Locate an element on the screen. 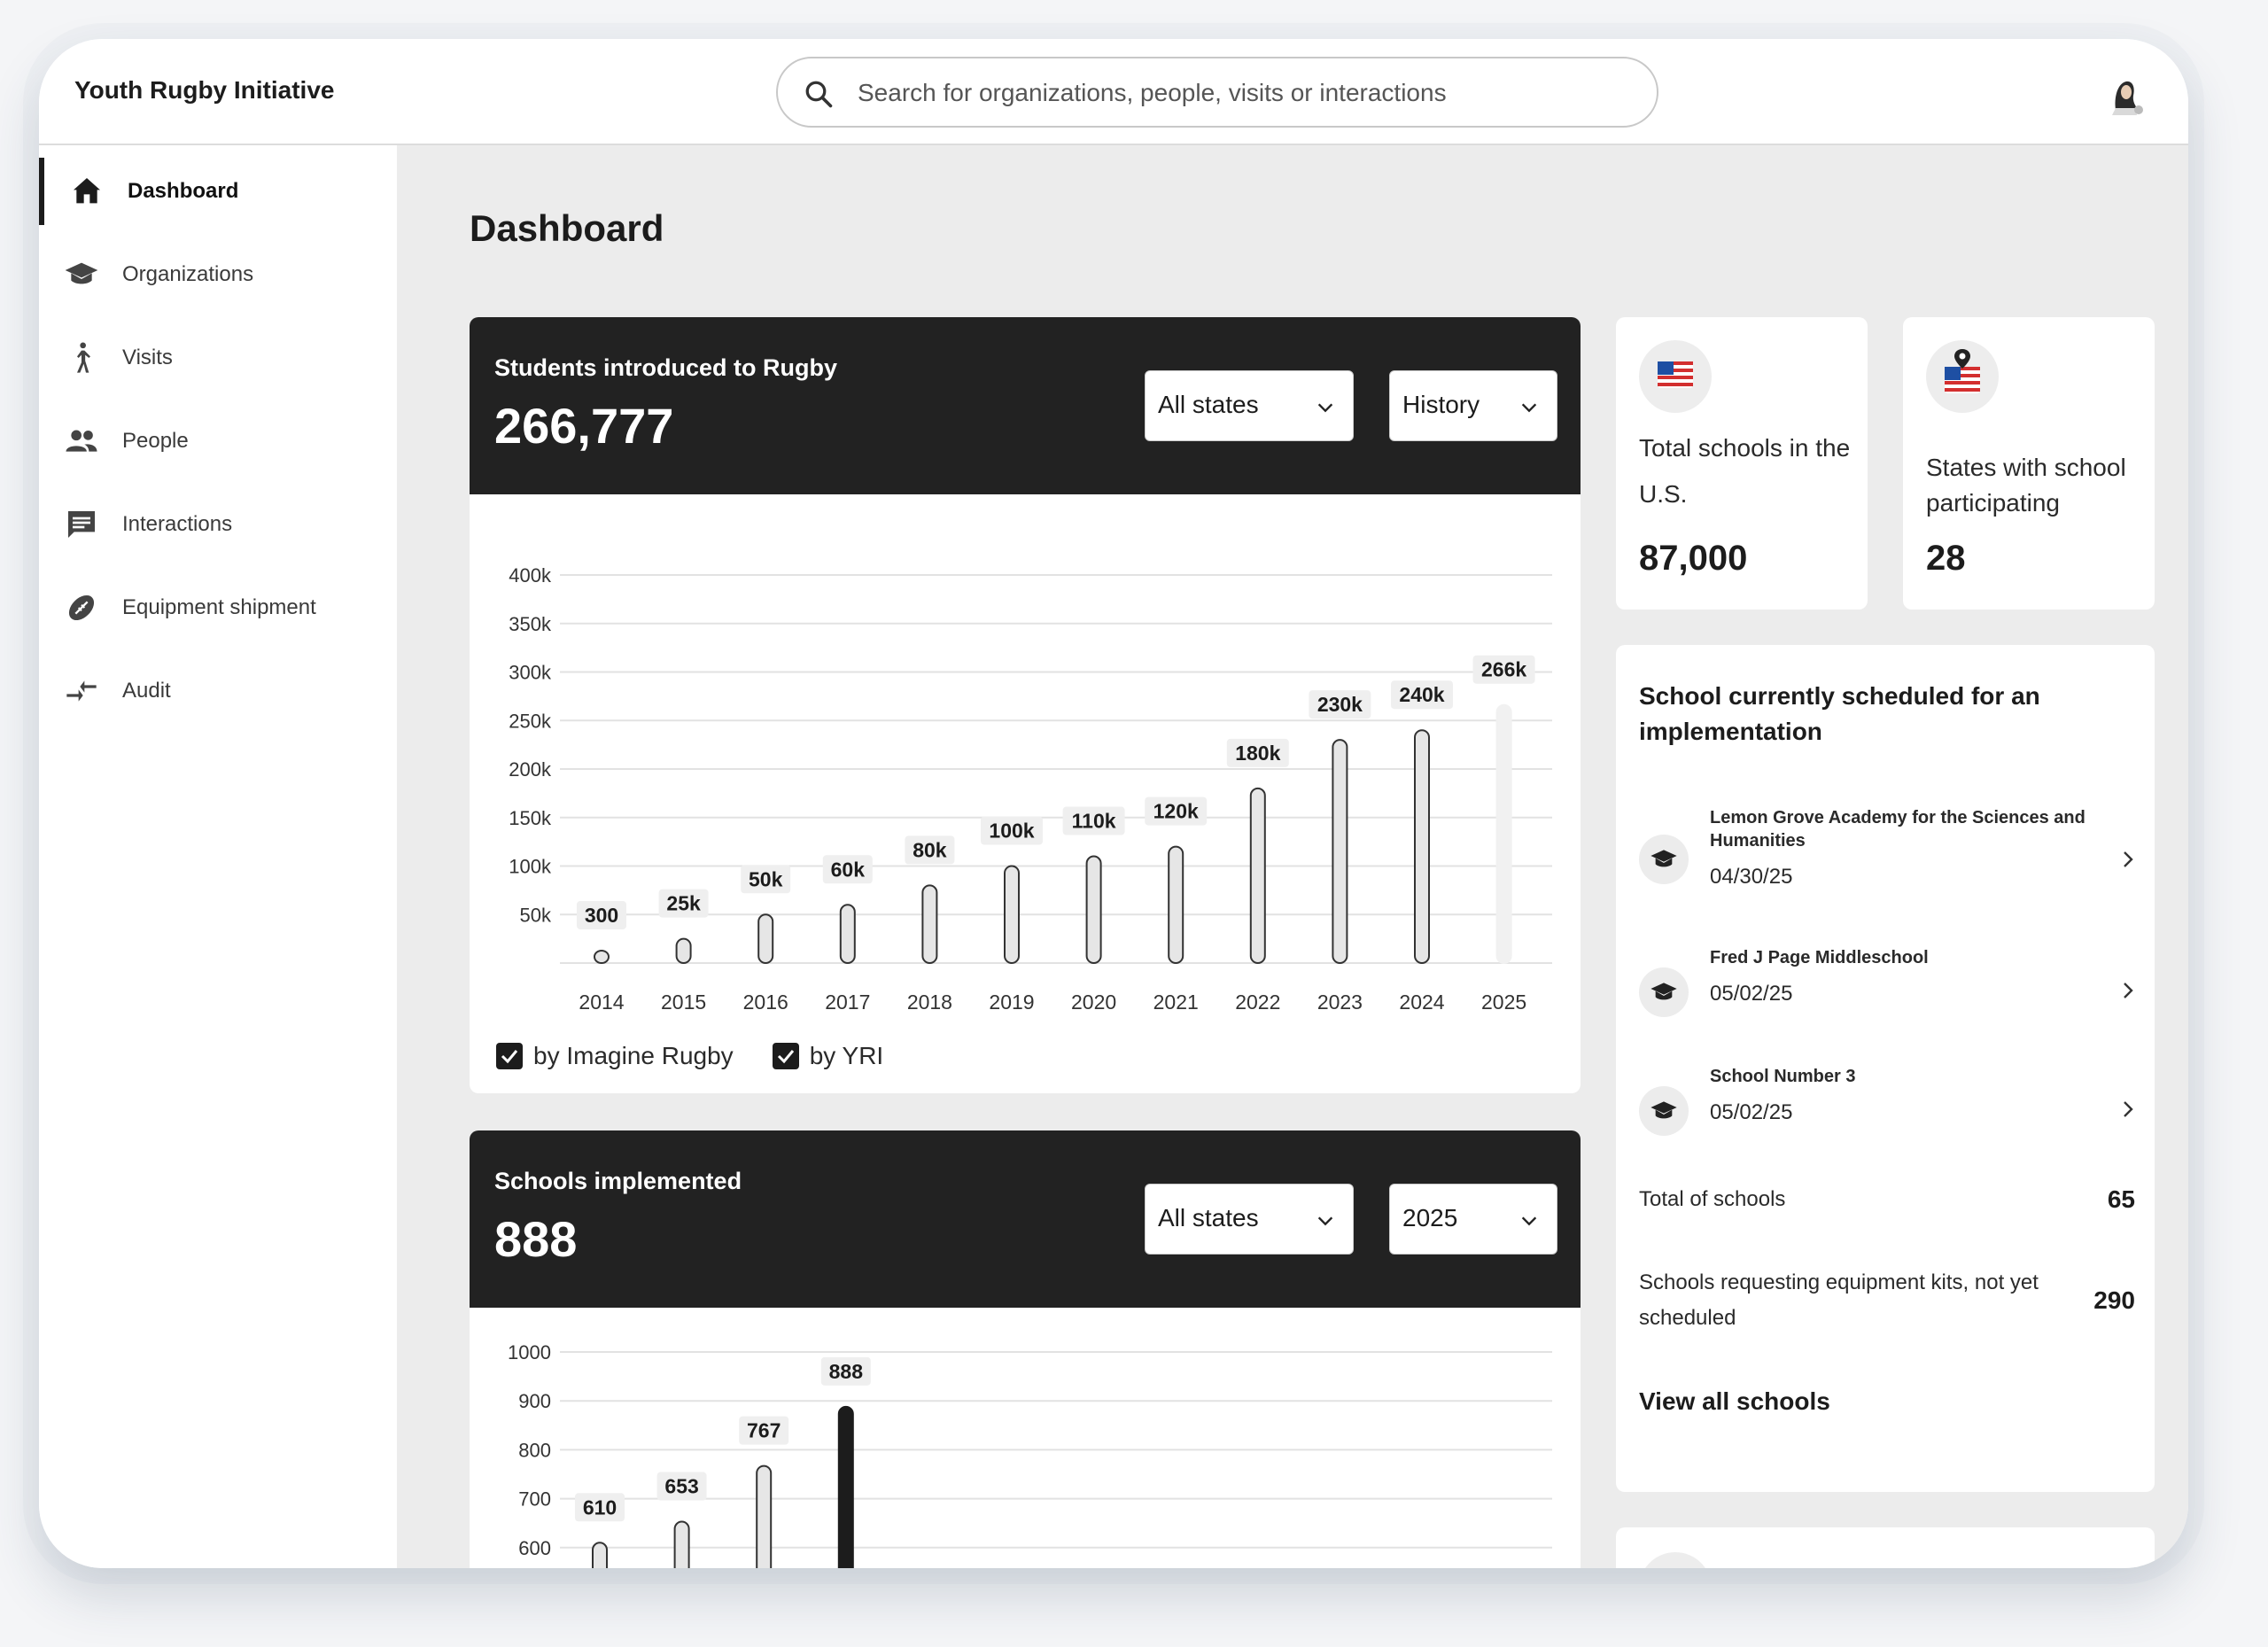 Image resolution: width=2268 pixels, height=1647 pixels. legend-label: by Imagine Rugby is located at coordinates (633, 1055).